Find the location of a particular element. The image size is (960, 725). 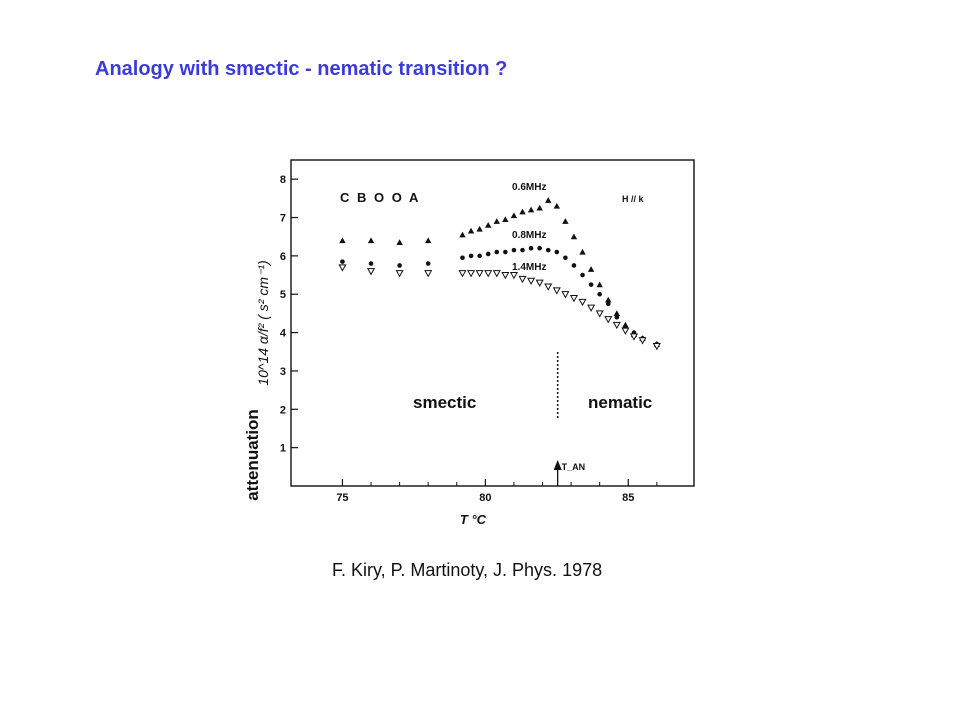

point-0.6MHz-2 is located at coordinates (399, 242).